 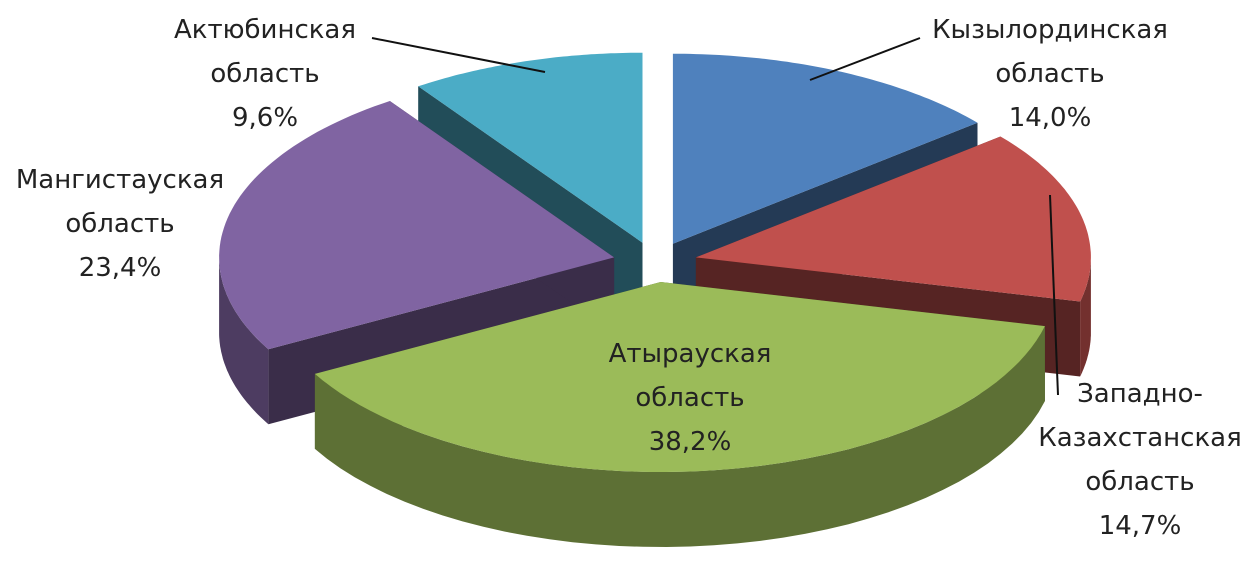 I want to click on data-label: Западно-Казахстанская область 14,7%, so click(x=1136, y=460).